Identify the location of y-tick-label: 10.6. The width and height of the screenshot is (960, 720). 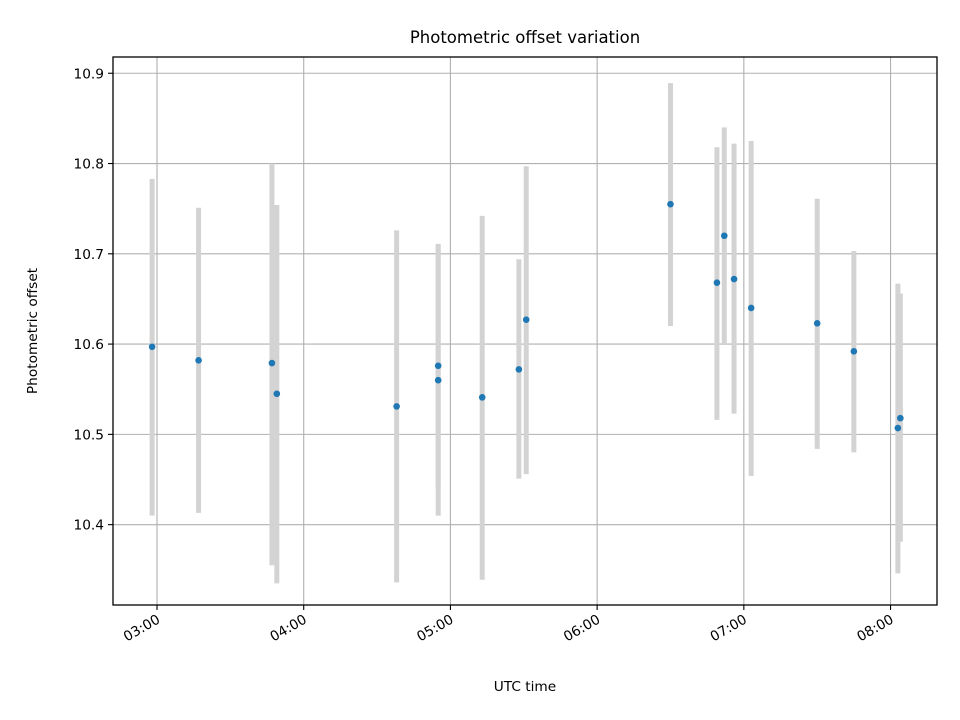
(89, 345).